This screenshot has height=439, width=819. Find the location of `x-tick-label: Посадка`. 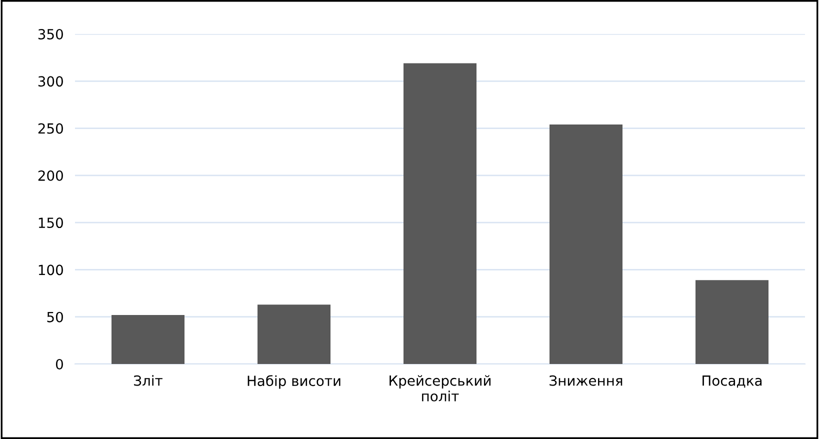

x-tick-label: Посадка is located at coordinates (732, 382).